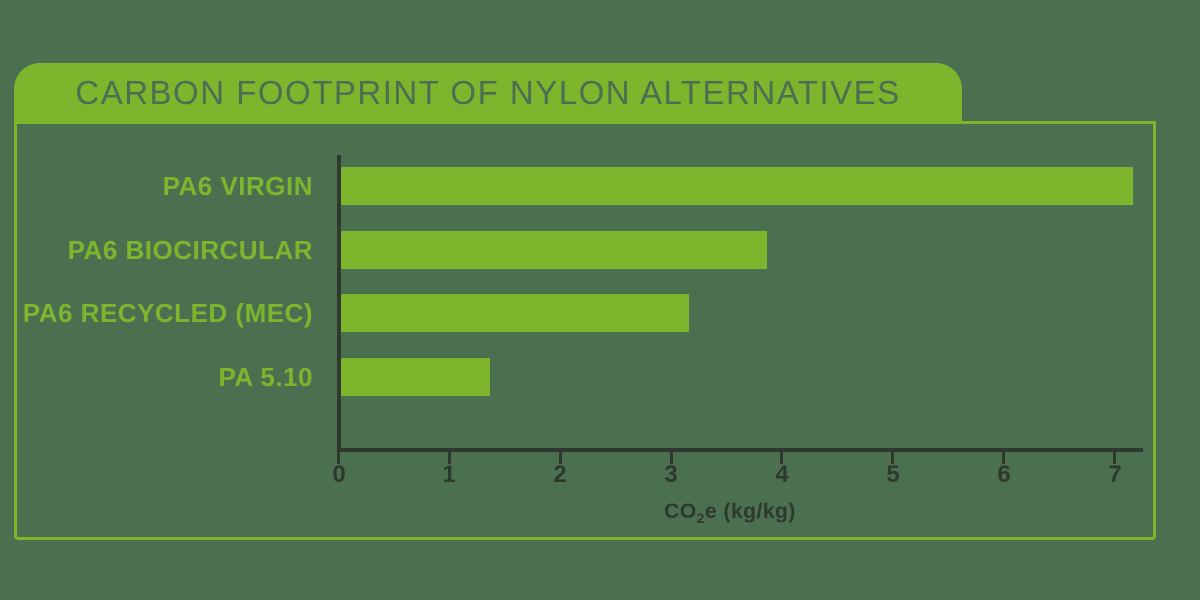 This screenshot has height=600, width=1200. Describe the element at coordinates (190, 249) in the screenshot. I see `row-label: PA6 BIOCIRCULAR` at that location.